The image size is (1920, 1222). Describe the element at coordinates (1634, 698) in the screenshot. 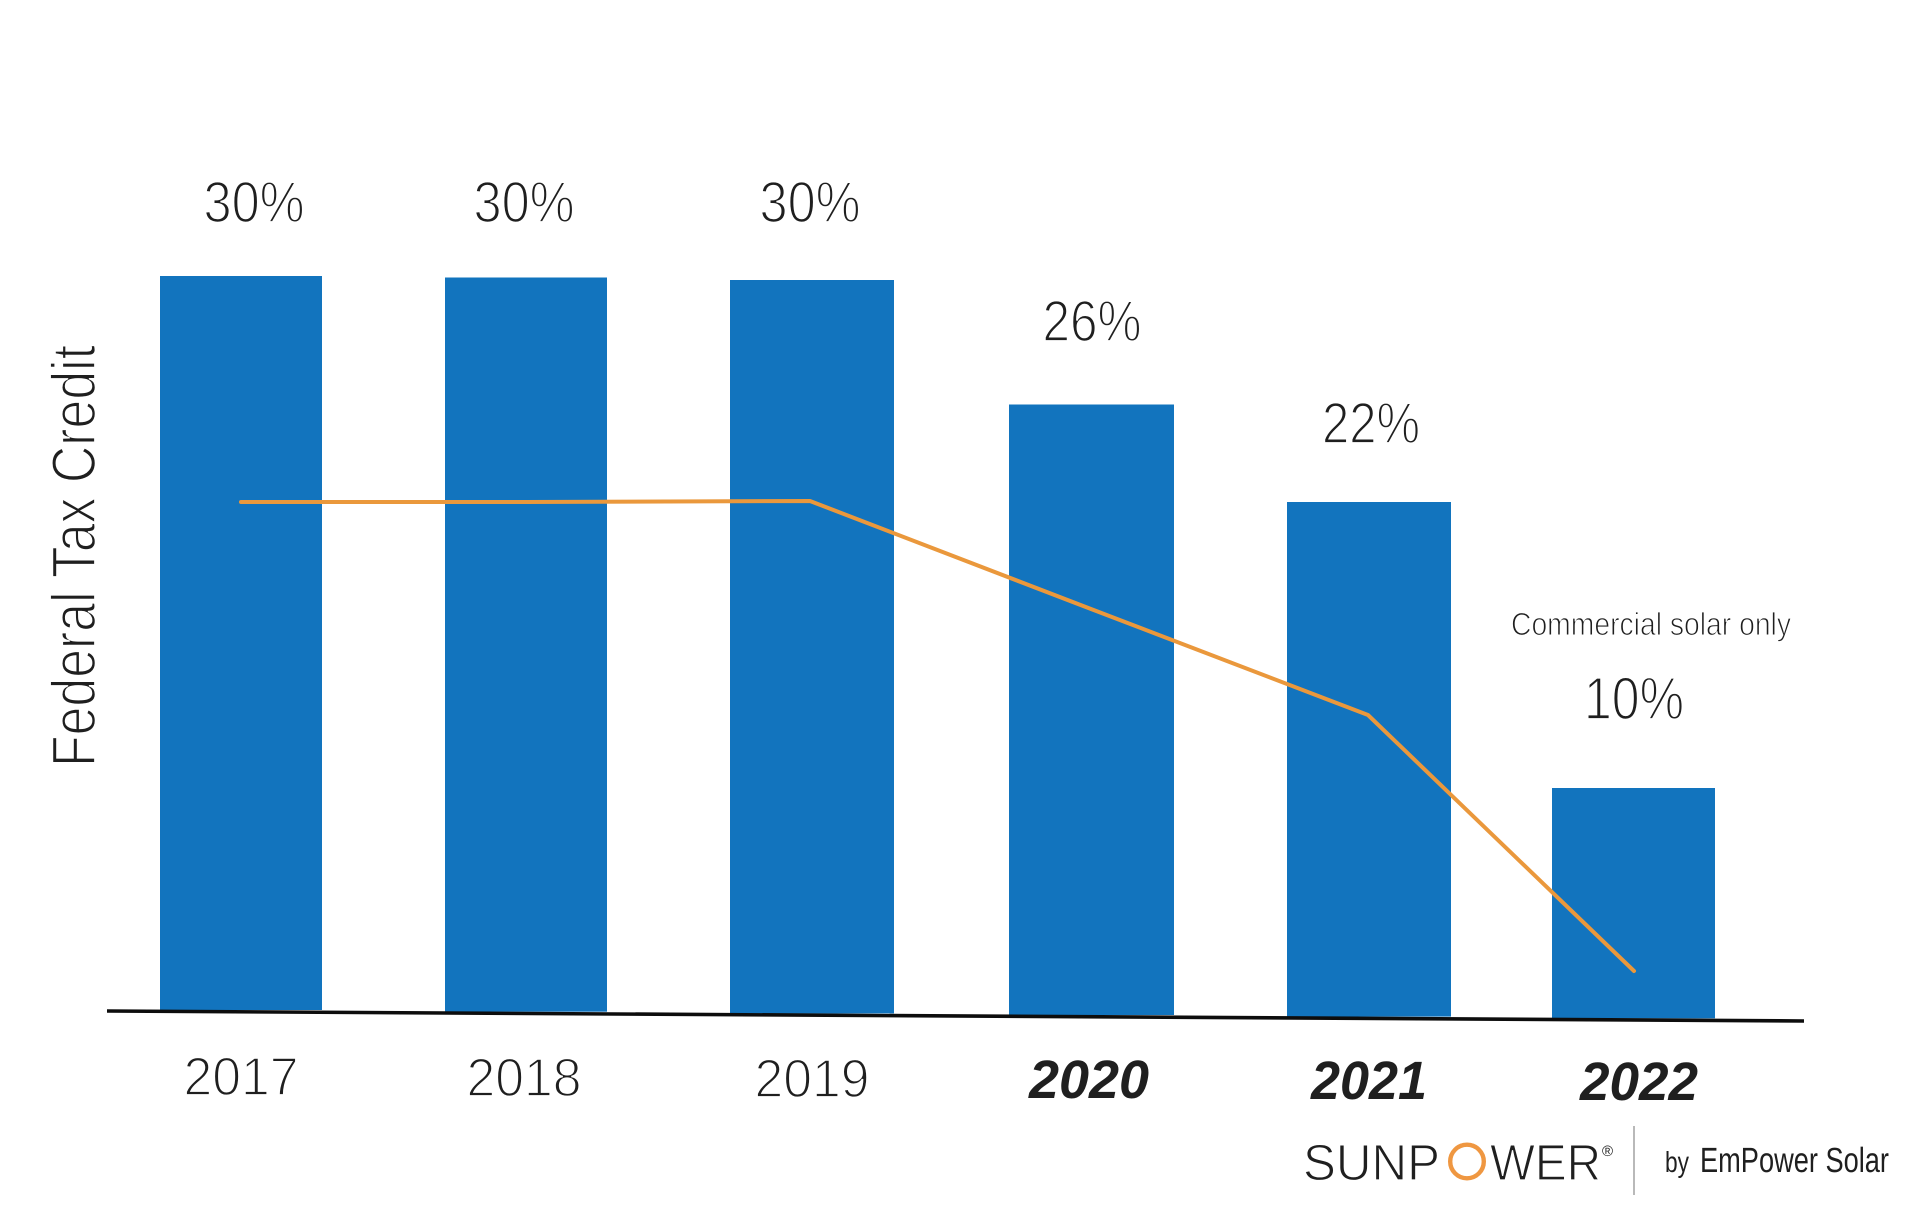

I see `svg-text: 10%` at that location.